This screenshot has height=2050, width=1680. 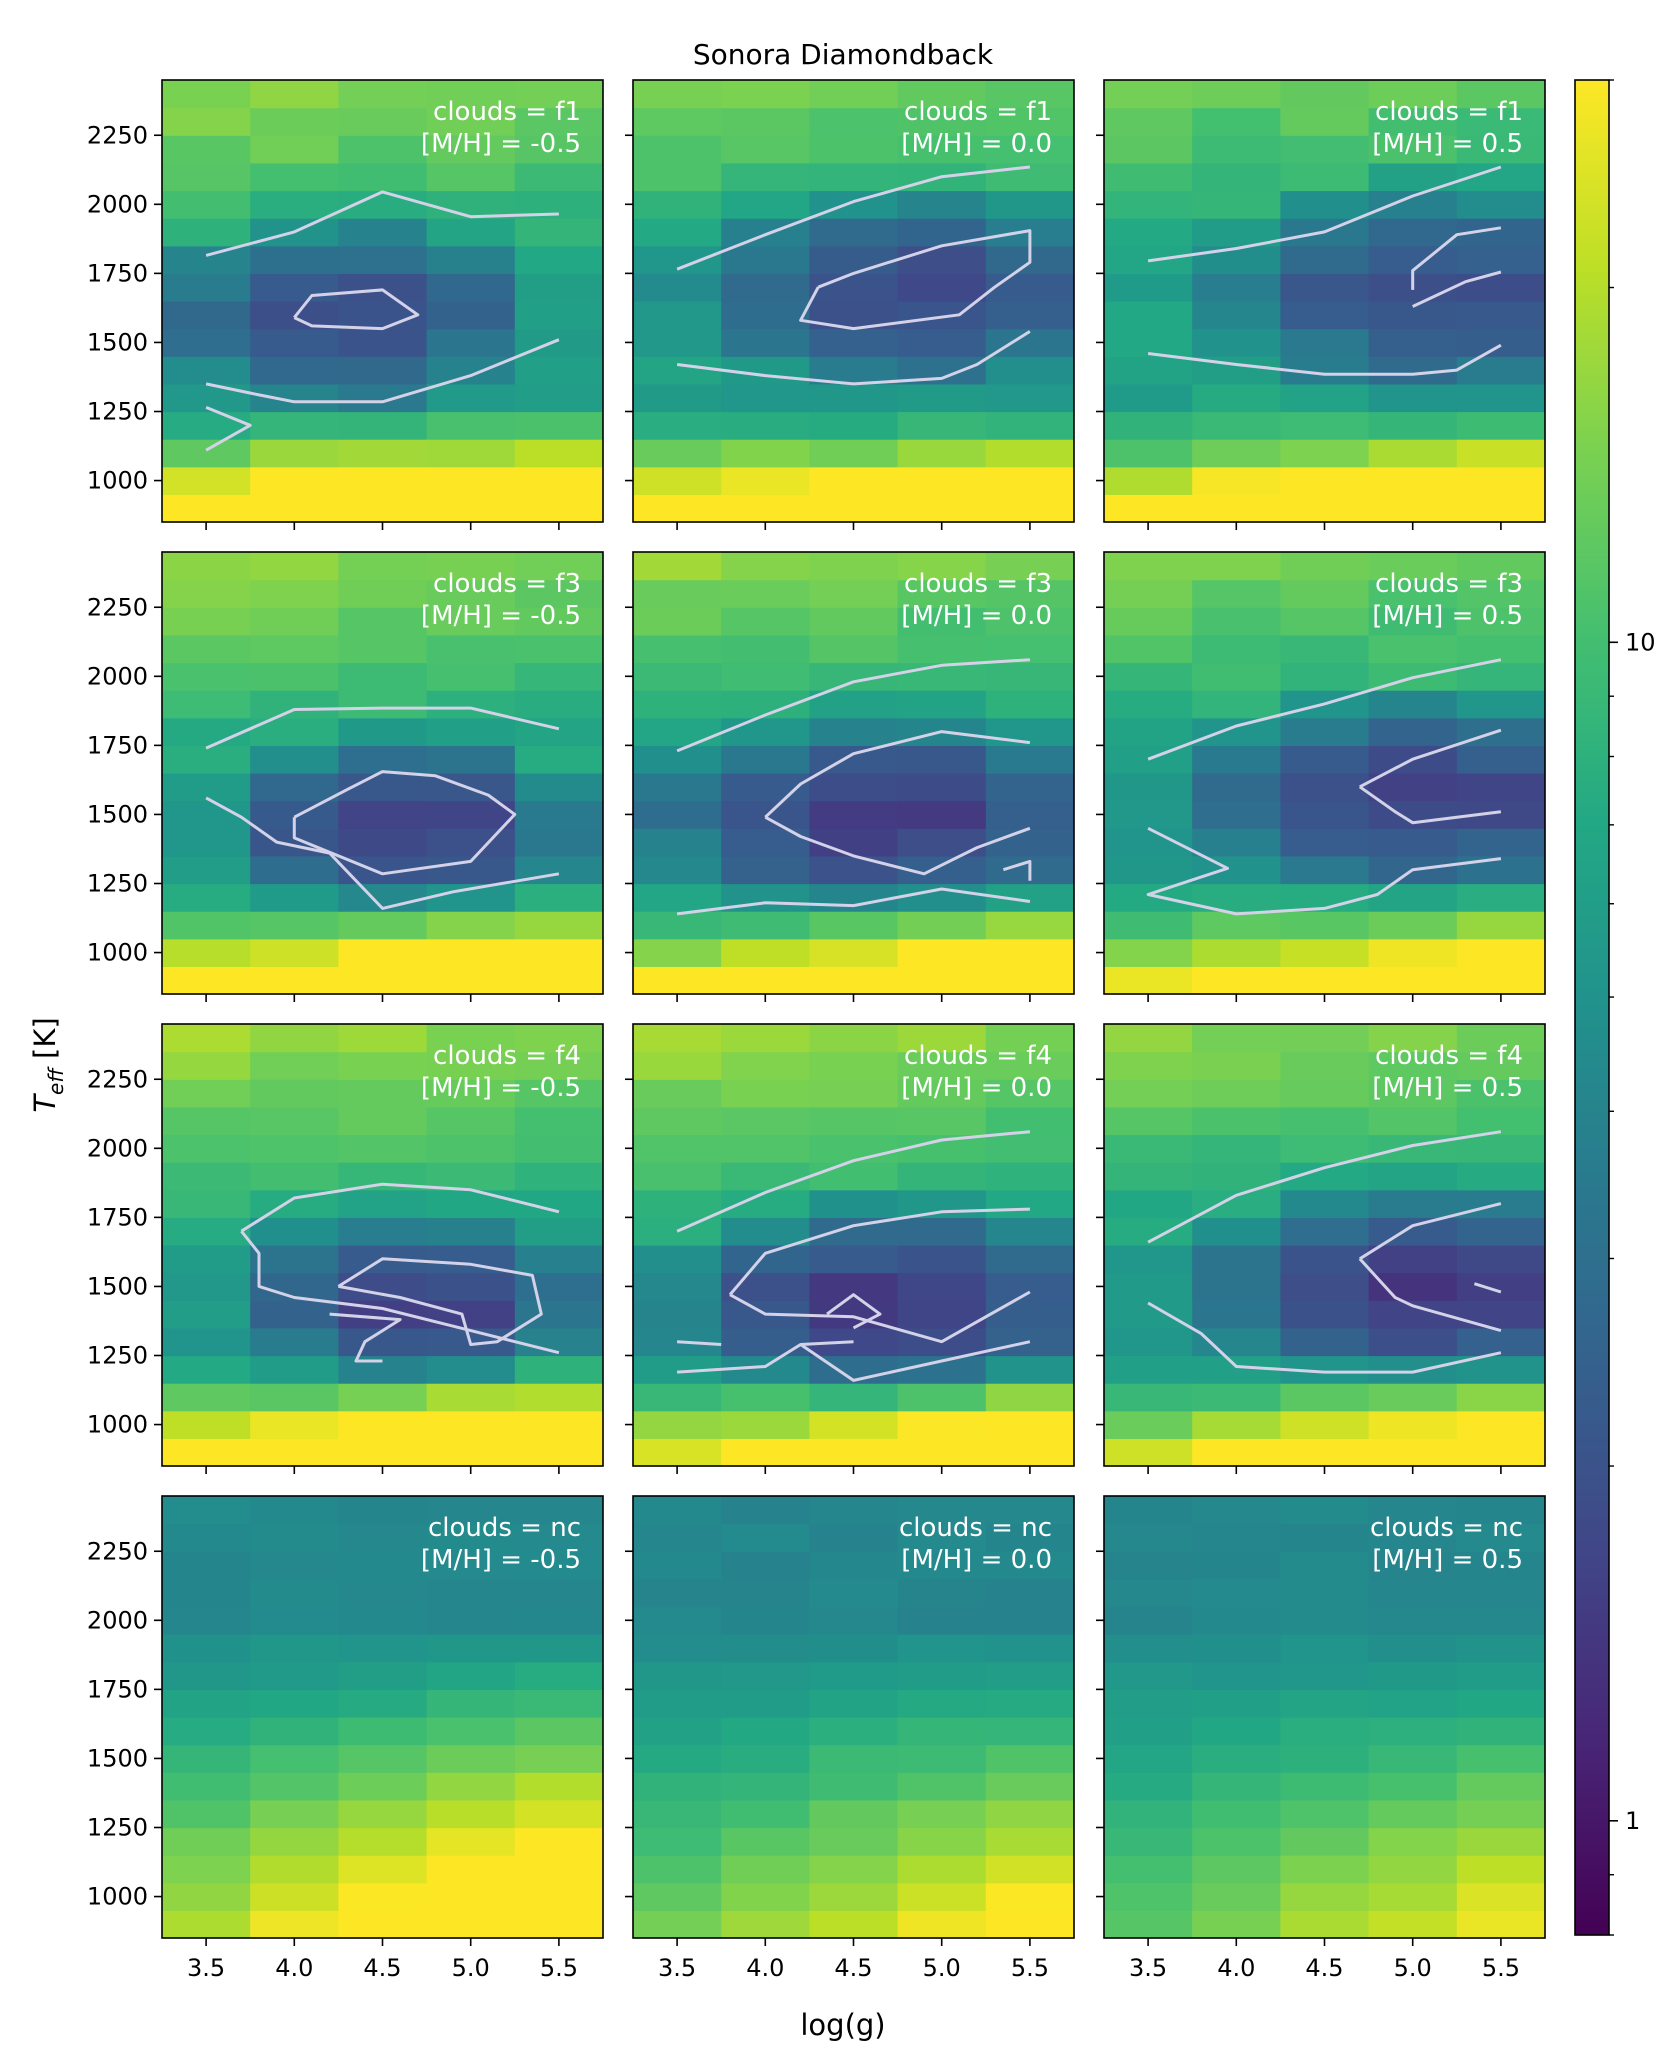 I want to click on y-tick-label: 1500, so click(x=117, y=1286).